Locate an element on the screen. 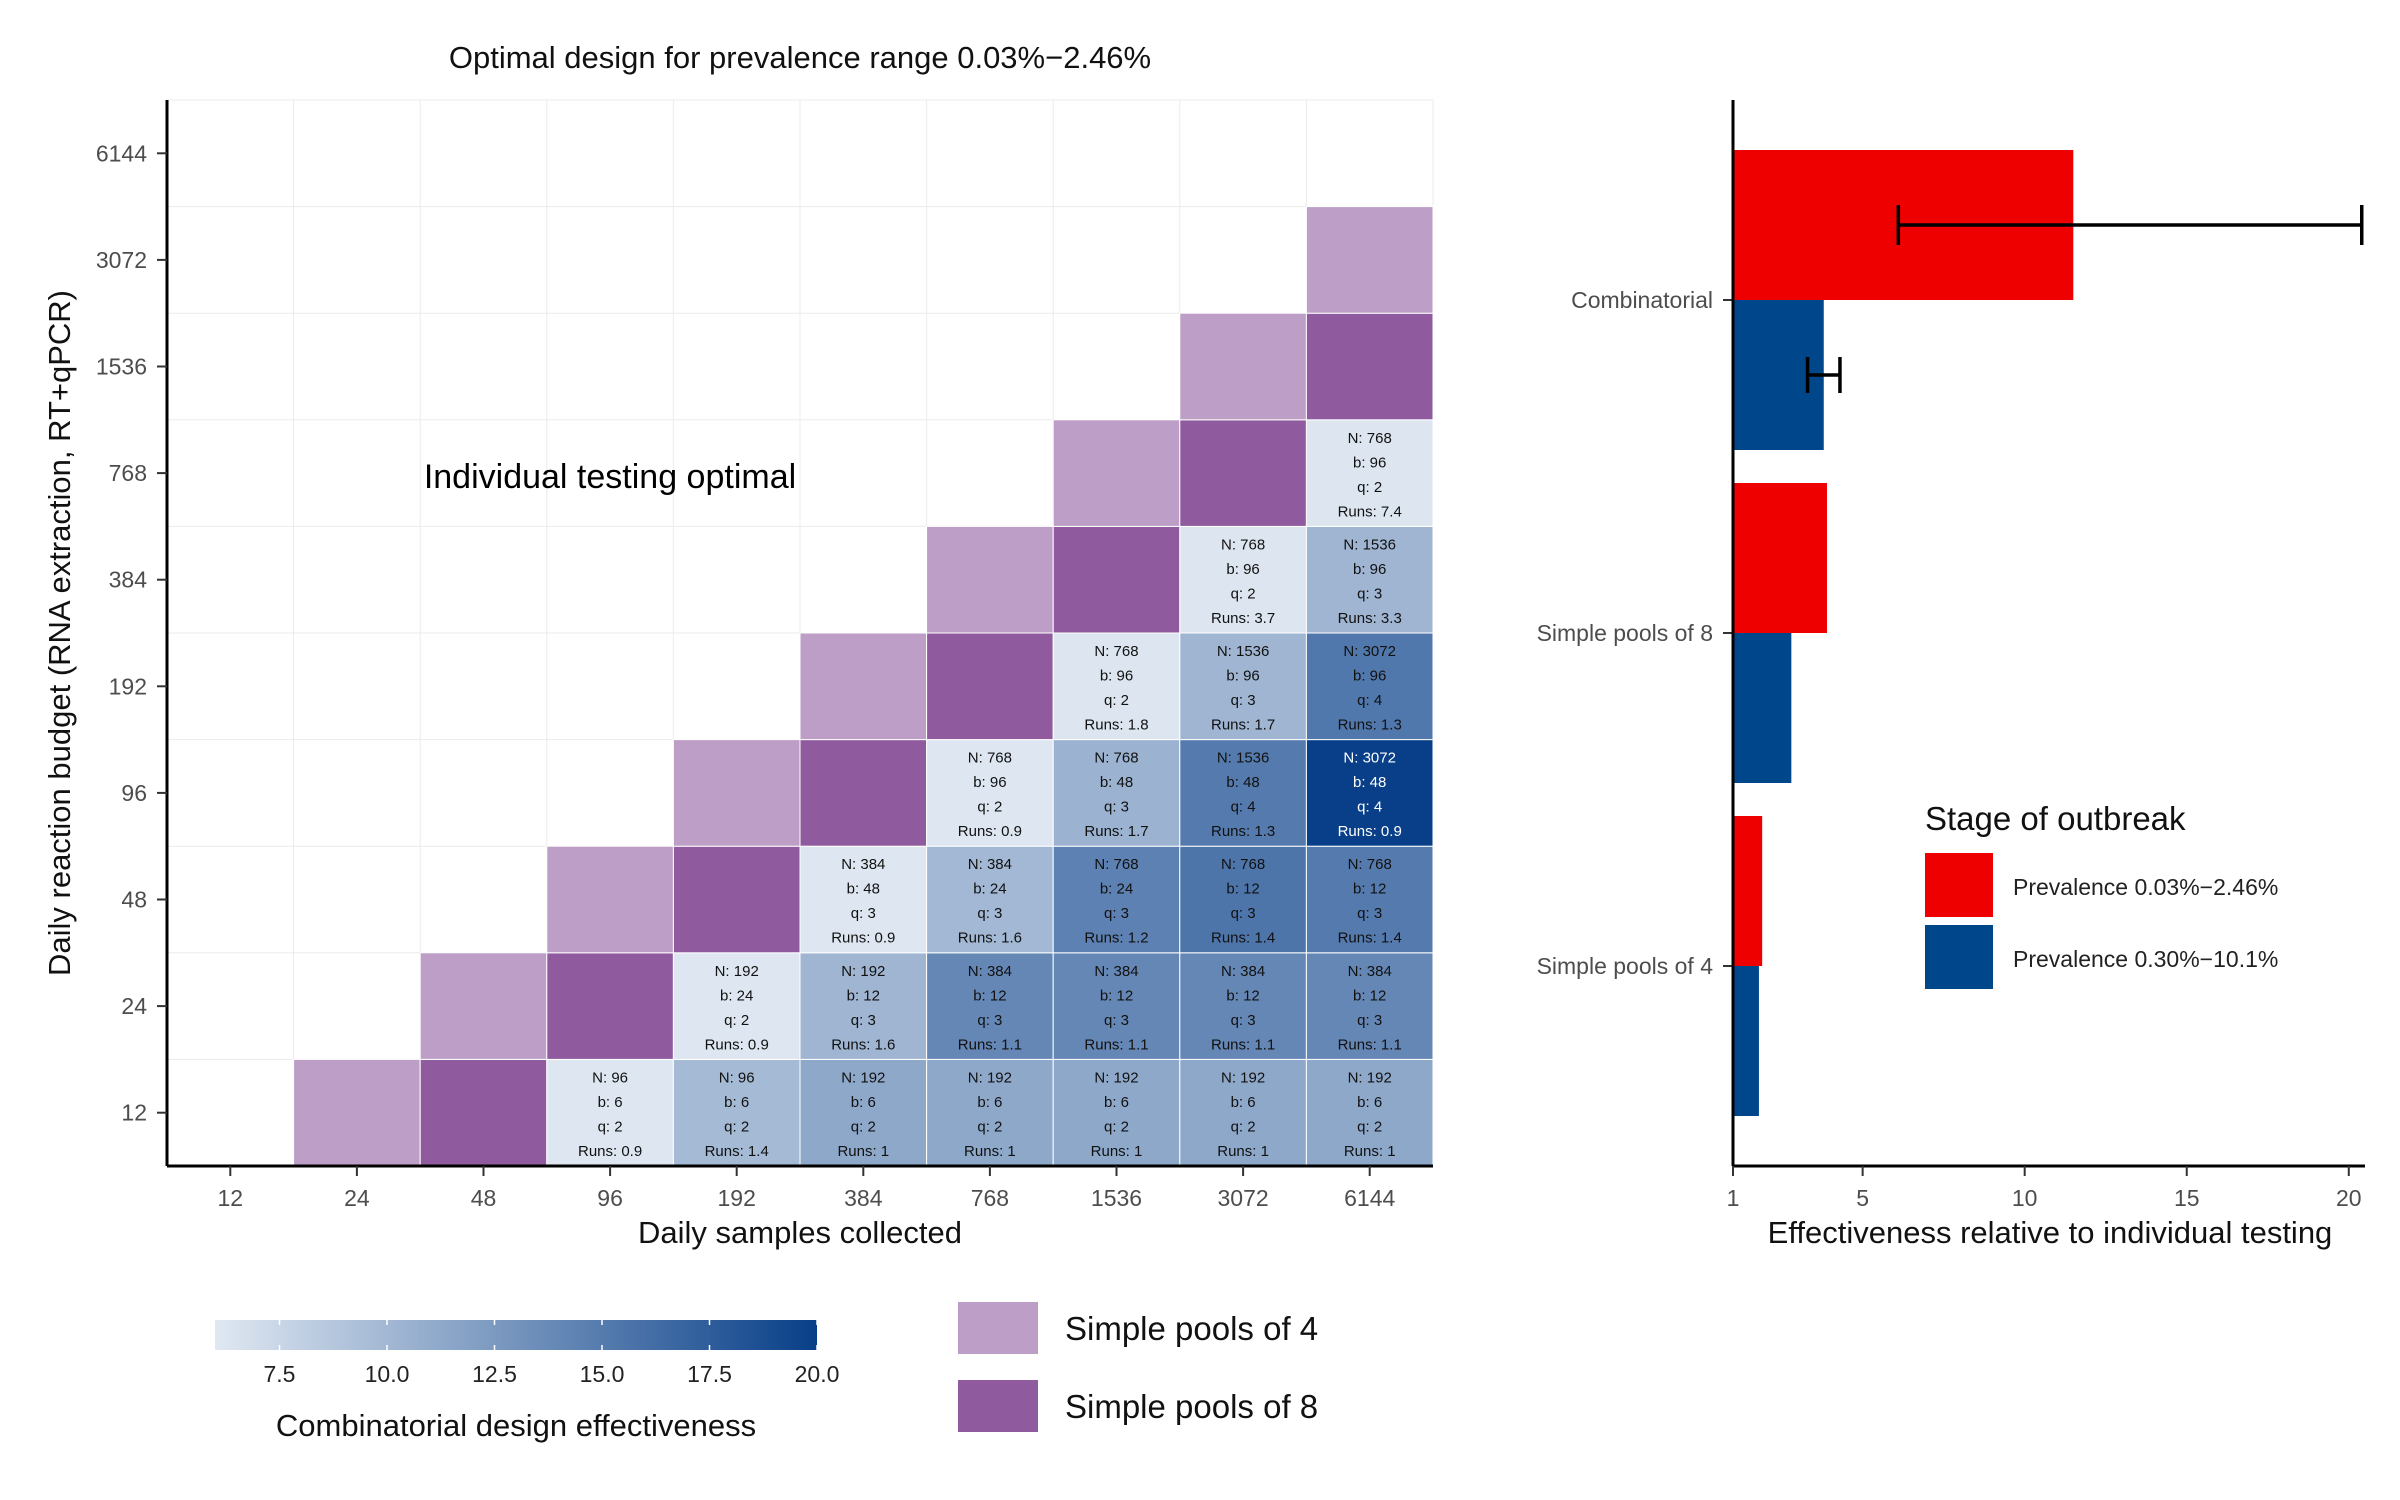  bar-legend-title: Stage of outbreak is located at coordinates (2055, 818).